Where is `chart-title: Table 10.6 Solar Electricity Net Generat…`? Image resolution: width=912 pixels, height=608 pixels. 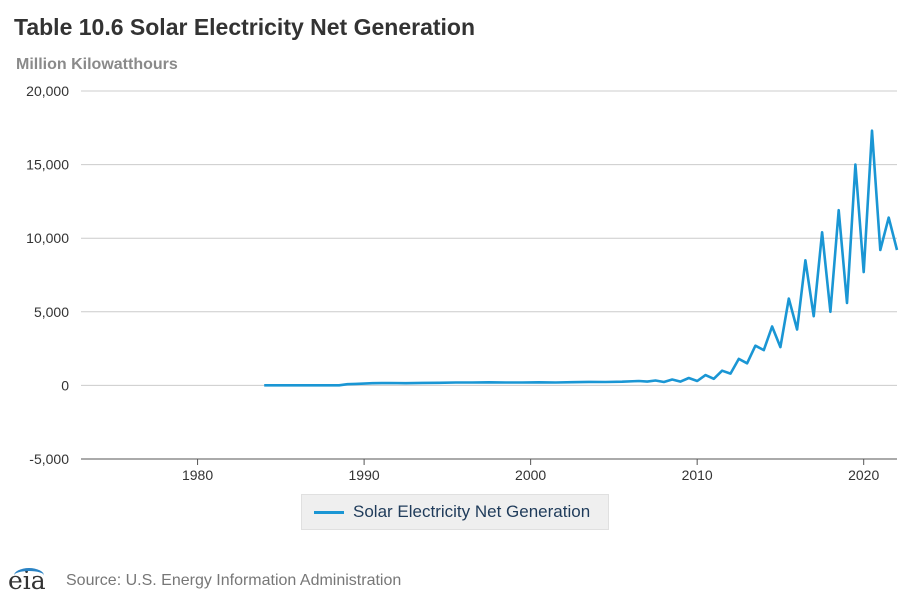 chart-title: Table 10.6 Solar Electricity Net Generat… is located at coordinates (245, 27).